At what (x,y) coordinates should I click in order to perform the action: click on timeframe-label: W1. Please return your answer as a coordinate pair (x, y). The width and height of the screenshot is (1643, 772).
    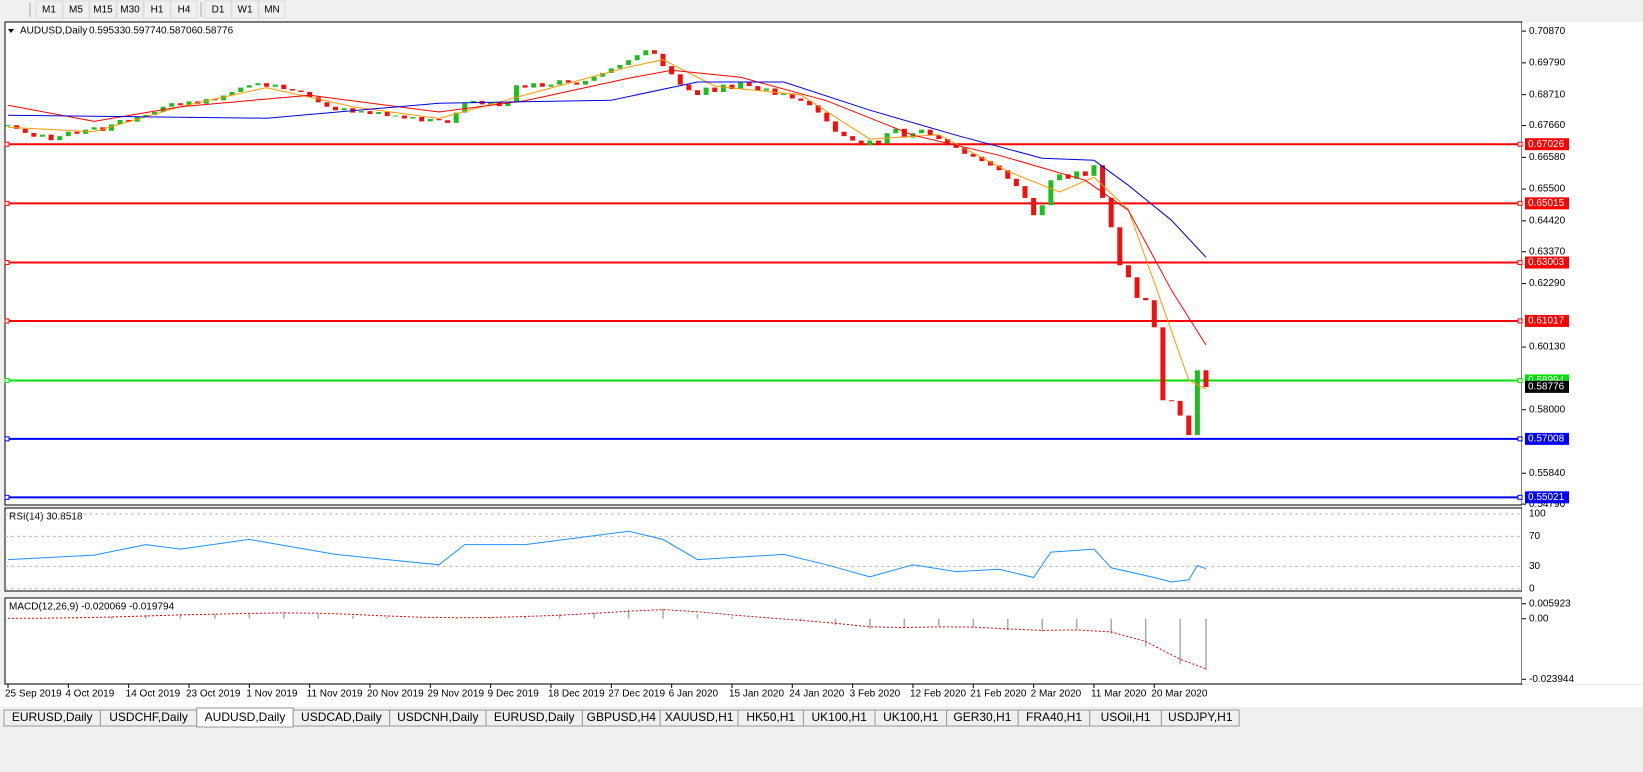
    Looking at the image, I should click on (245, 10).